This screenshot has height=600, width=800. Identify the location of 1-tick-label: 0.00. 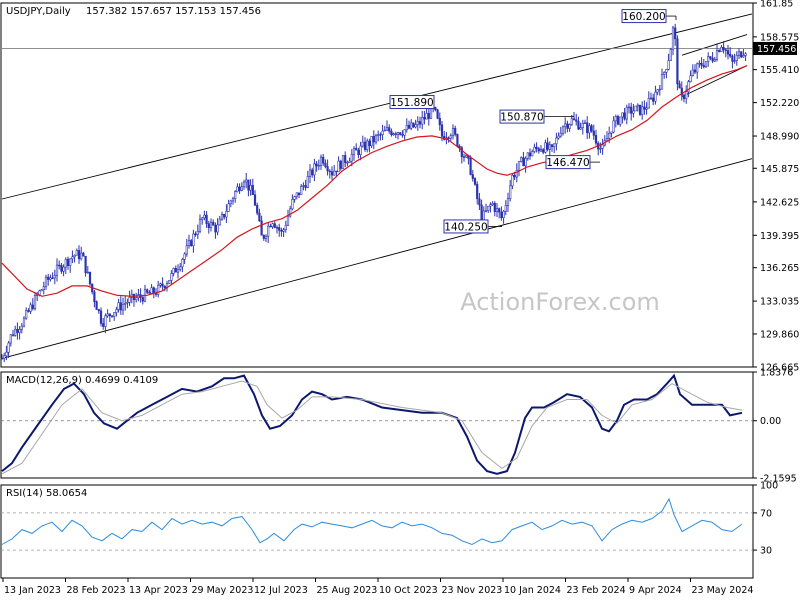
(770, 421).